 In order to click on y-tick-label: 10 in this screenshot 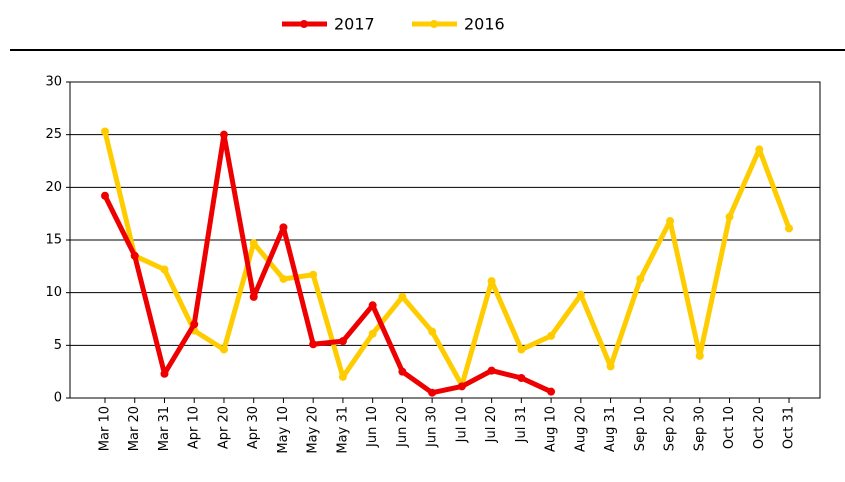, I will do `click(53, 292)`.